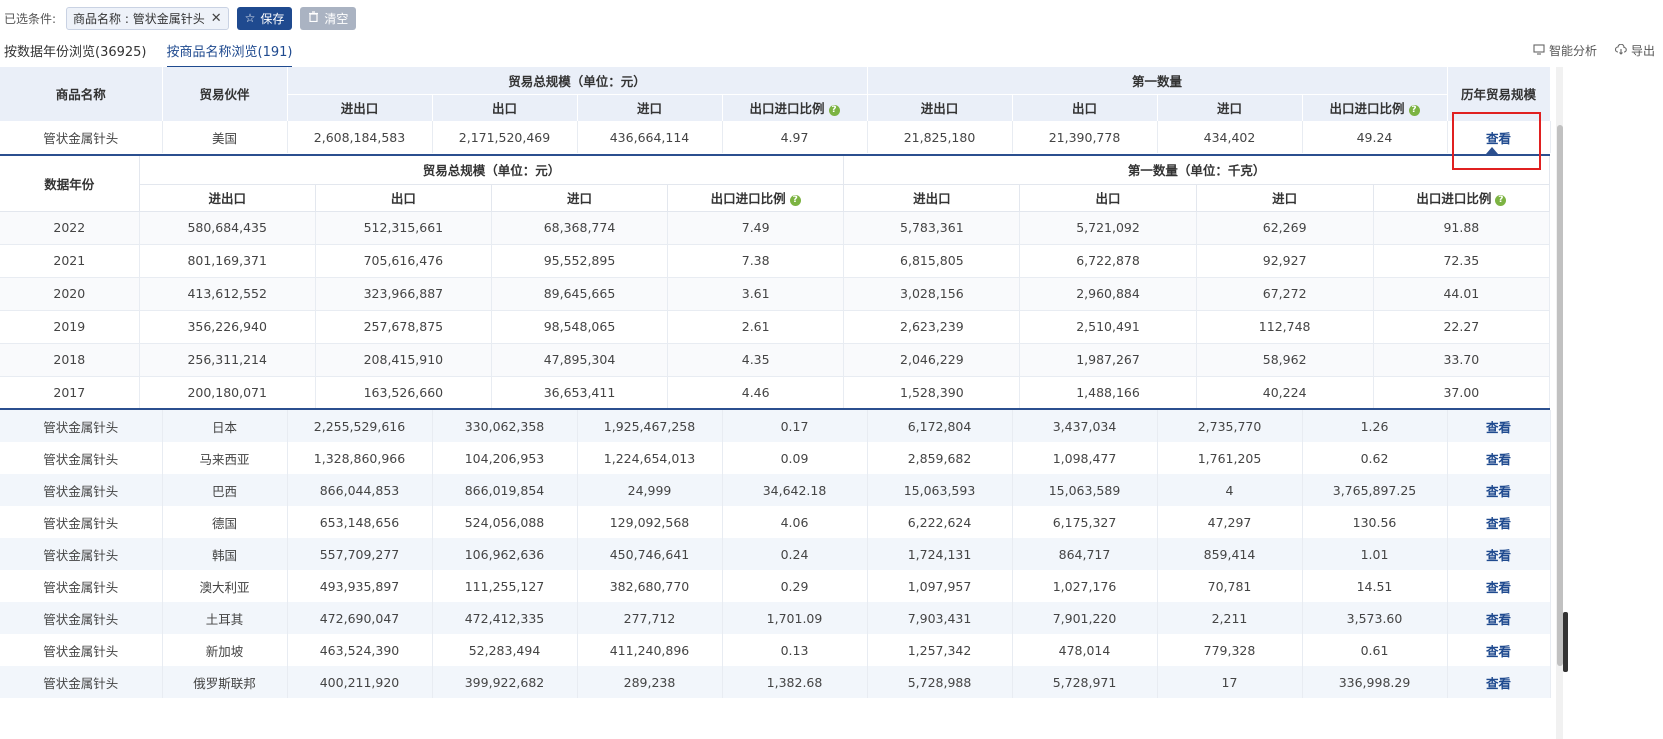  Describe the element at coordinates (1230, 586) in the screenshot. I see `cell-value: 70,781` at that location.